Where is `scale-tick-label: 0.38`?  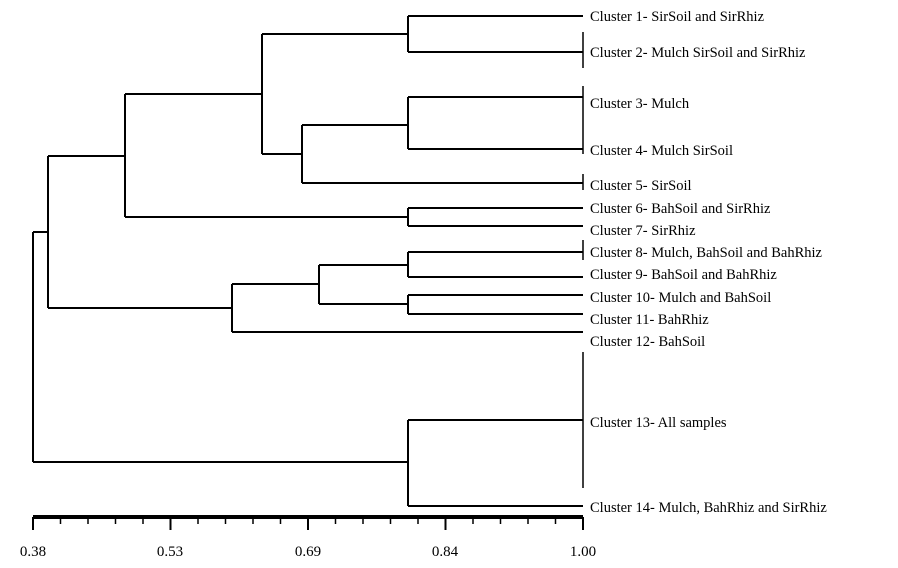
scale-tick-label: 0.38 is located at coordinates (33, 552).